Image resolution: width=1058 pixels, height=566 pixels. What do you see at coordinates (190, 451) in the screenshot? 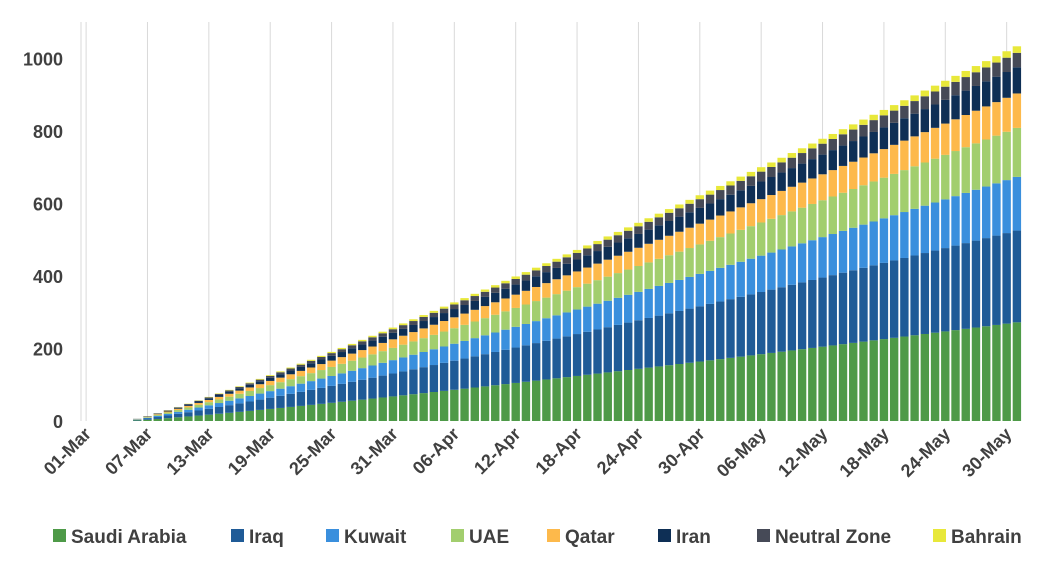
I see `x-tick-label: 13-Mar` at bounding box center [190, 451].